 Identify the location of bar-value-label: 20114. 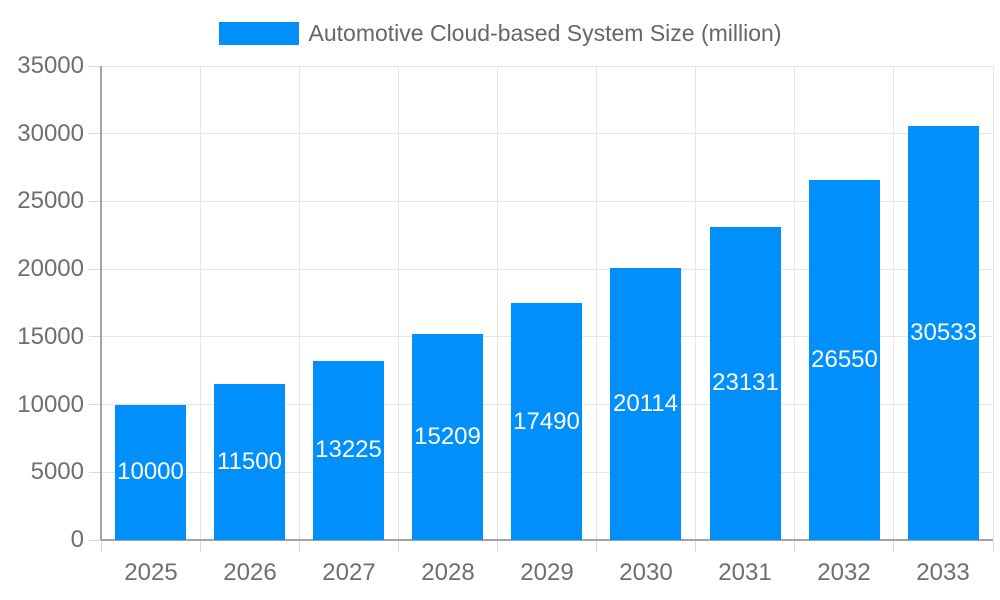
(645, 403).